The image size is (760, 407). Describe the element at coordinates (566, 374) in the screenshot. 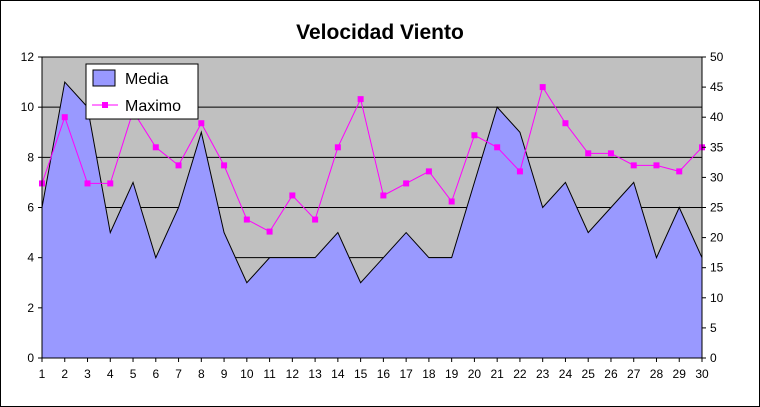

I see `x-tick-label: 24` at that location.